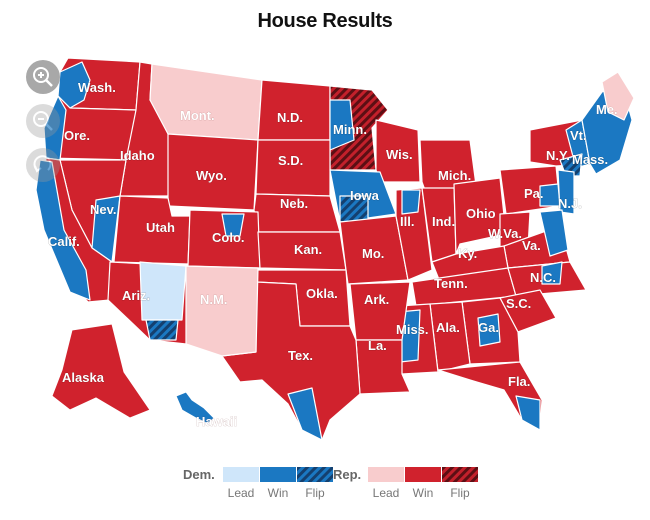 This screenshot has height=520, width=650. Describe the element at coordinates (350, 129) in the screenshot. I see `state-label: Minn.` at that location.